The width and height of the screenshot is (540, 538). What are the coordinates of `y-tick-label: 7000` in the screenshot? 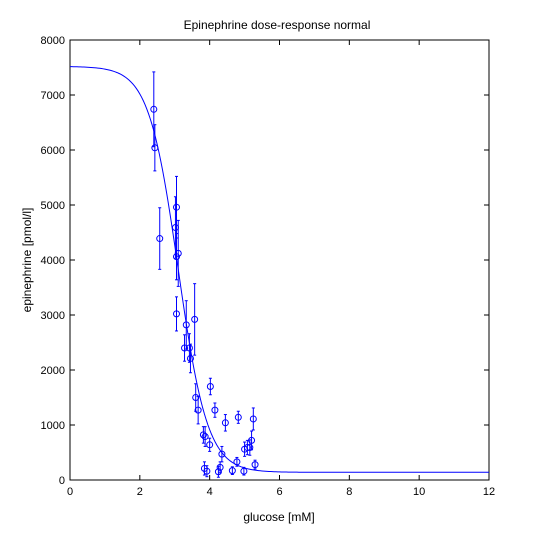 It's located at (53, 96).